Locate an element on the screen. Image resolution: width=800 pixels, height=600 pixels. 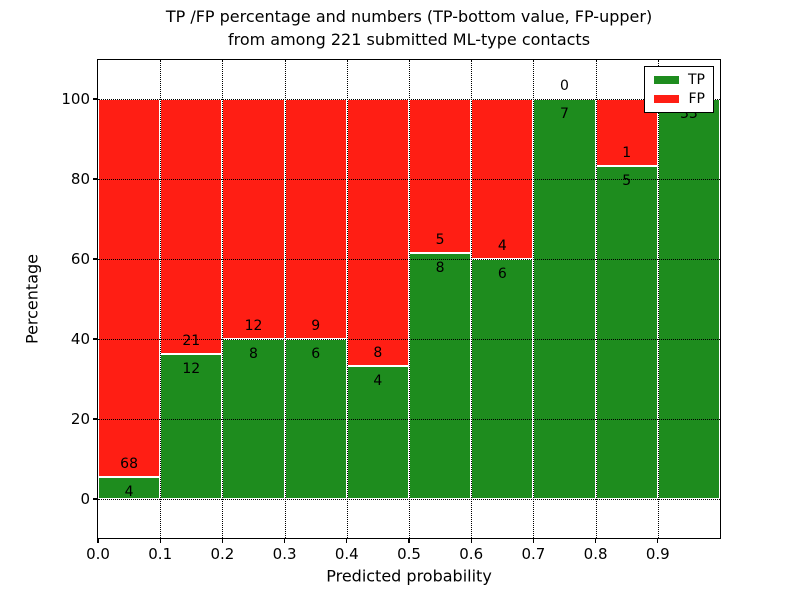
legend-item-tp: TP is located at coordinates (679, 80).